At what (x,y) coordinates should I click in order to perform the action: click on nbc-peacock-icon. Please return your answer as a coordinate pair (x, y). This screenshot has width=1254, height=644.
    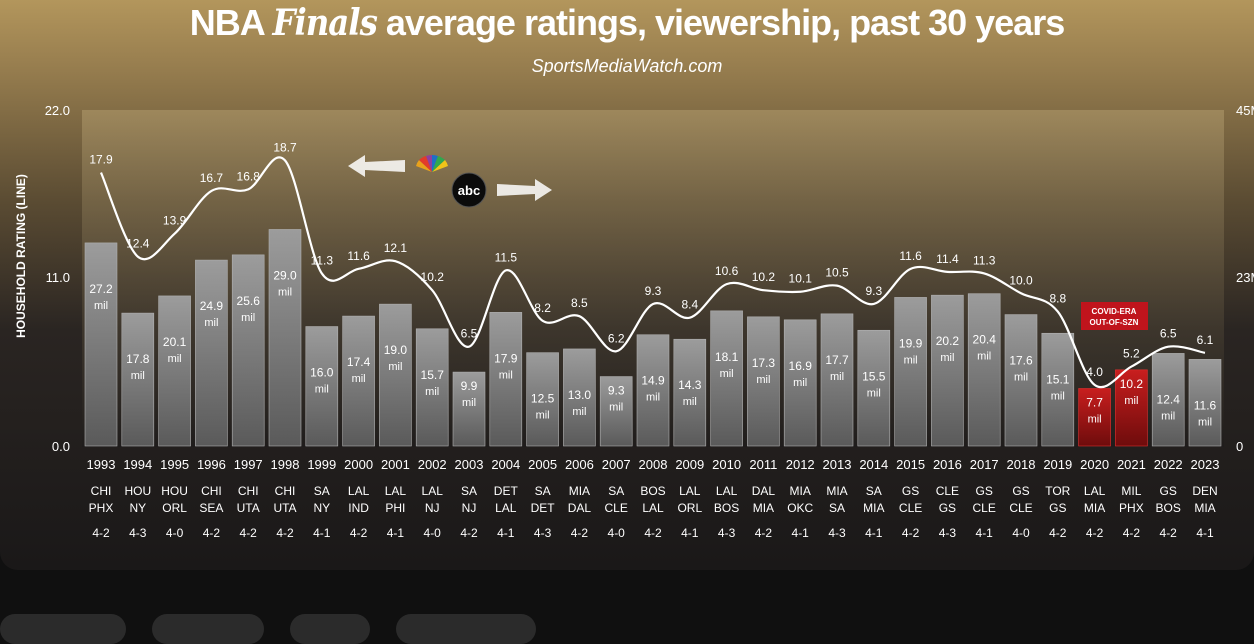
    Looking at the image, I should click on (432, 163).